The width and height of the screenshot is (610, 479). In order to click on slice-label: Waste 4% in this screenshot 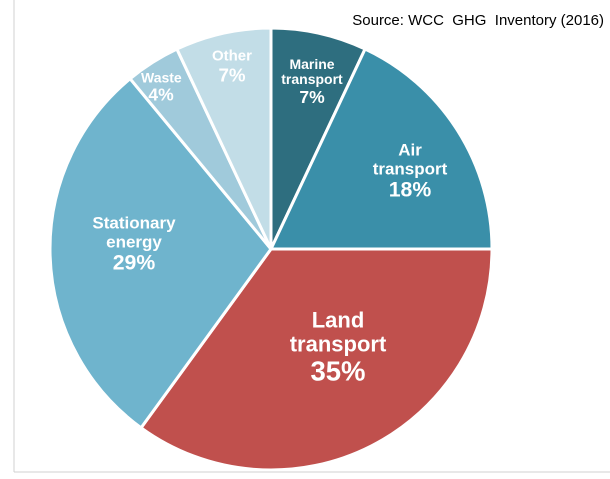, I will do `click(161, 87)`.